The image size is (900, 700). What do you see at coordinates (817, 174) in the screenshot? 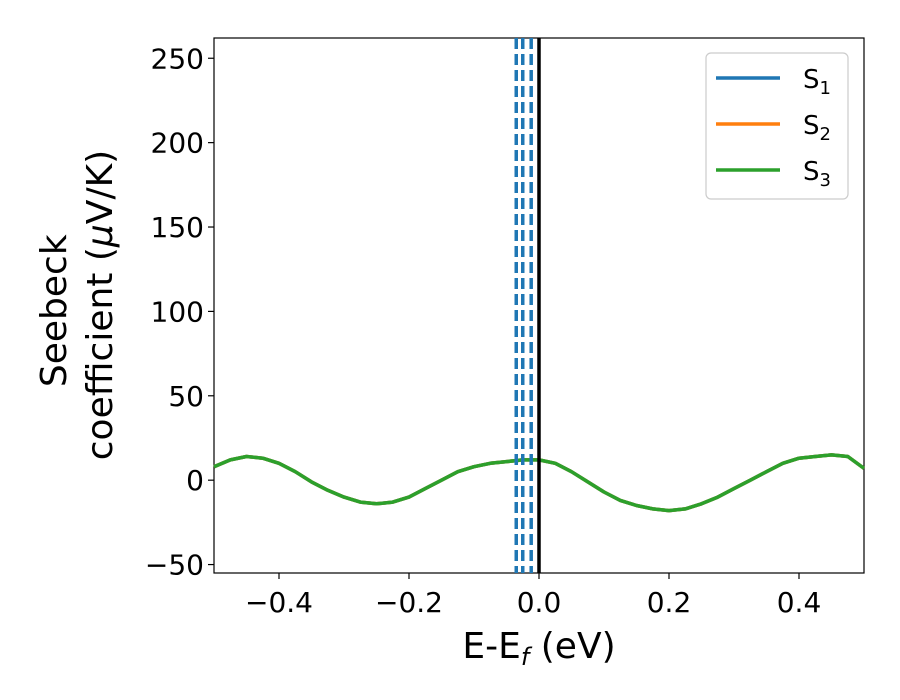
I see `legend-label-s3: S3` at bounding box center [817, 174].